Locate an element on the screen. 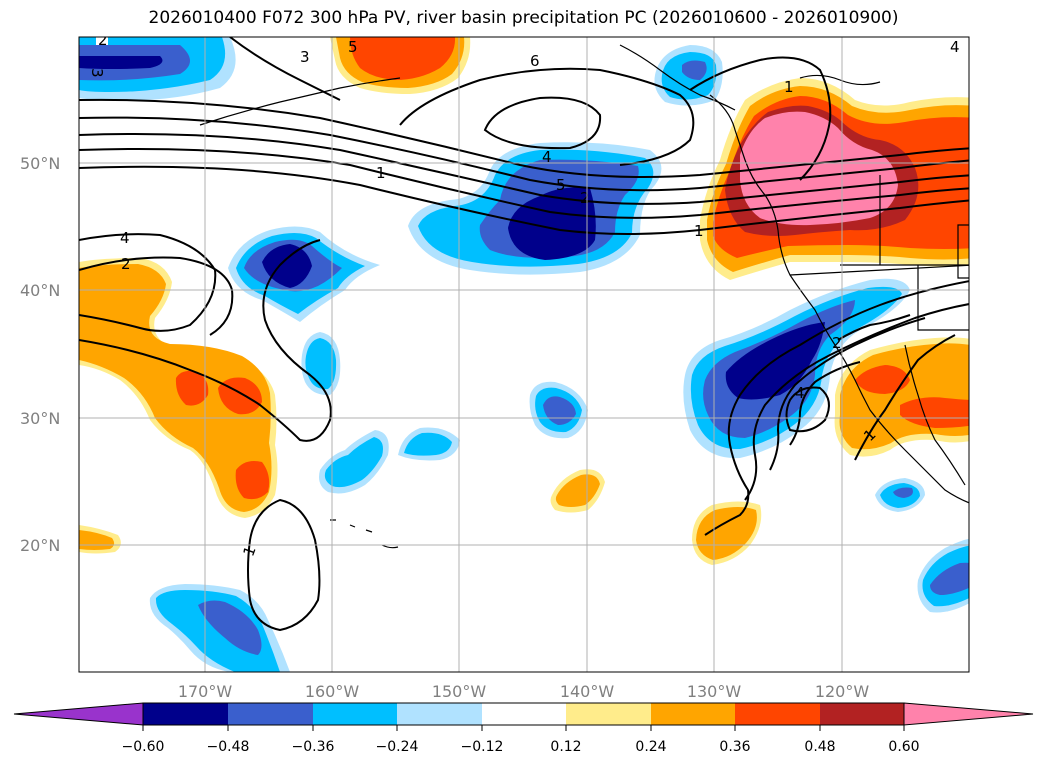 Image resolution: width=1047 pixels, height=765 pixels. colorbar-tick-label: 0.48 is located at coordinates (819, 747).